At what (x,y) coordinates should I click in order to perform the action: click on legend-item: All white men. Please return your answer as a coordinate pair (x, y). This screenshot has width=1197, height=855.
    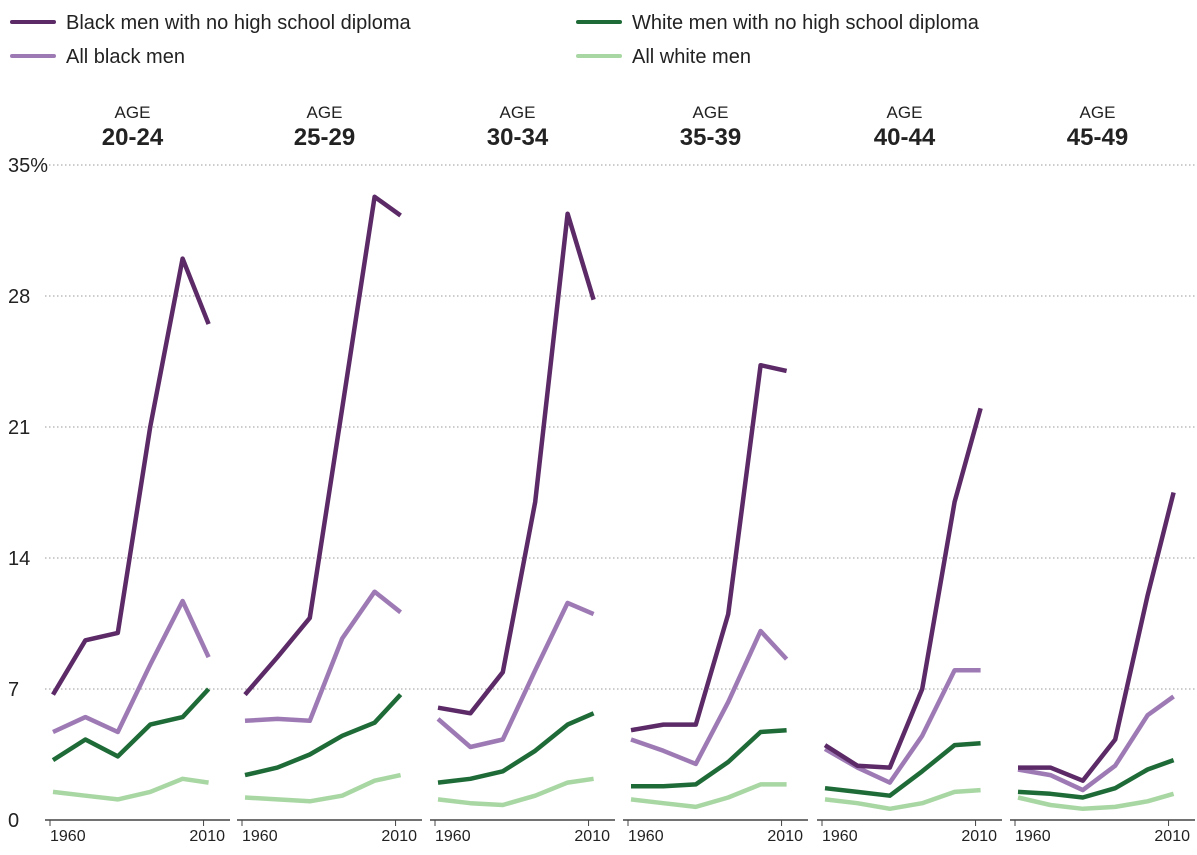
    Looking at the image, I should click on (663, 57).